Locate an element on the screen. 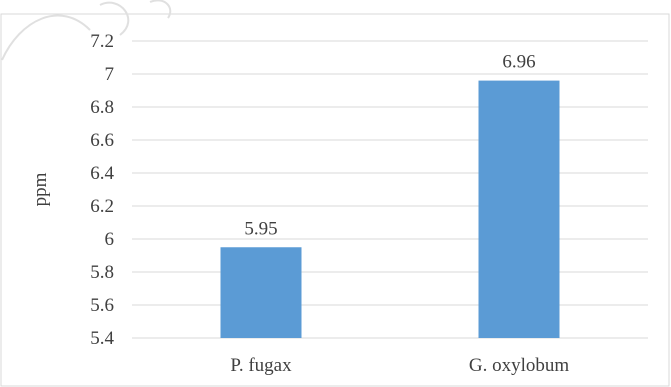 This screenshot has width=671, height=387. y-tick-label: 6 is located at coordinates (110, 239).